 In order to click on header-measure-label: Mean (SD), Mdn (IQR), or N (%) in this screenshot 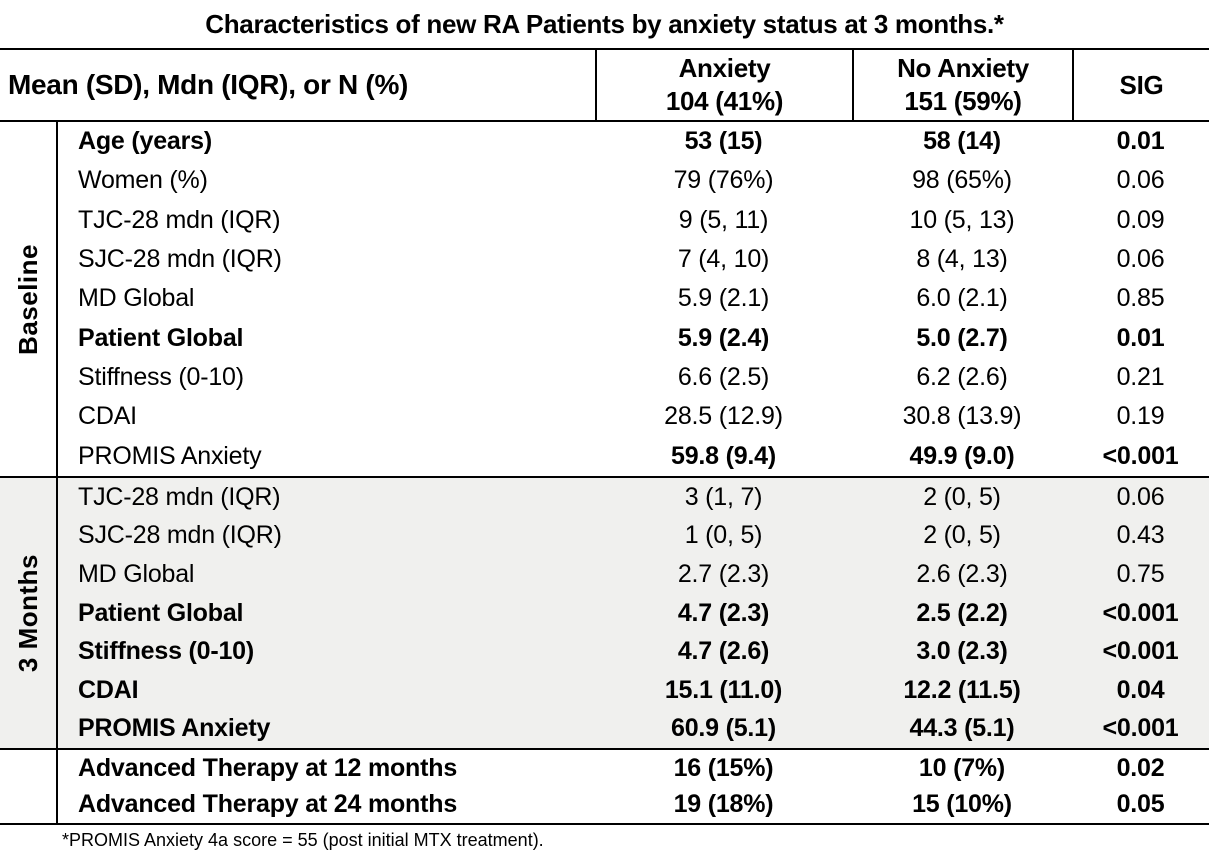, I will do `click(208, 84)`.